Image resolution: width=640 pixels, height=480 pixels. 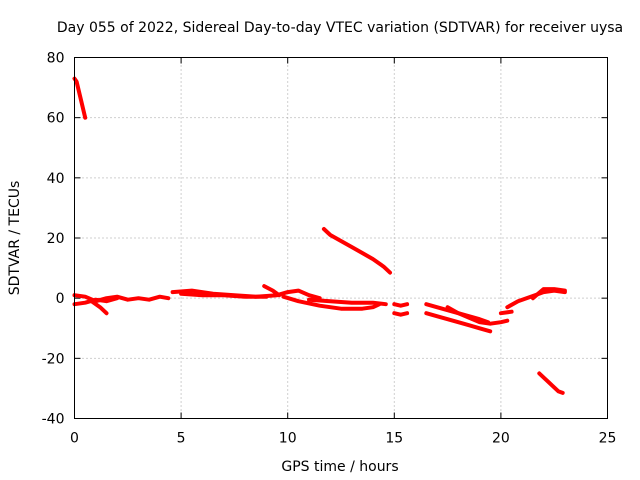 What do you see at coordinates (56, 119) in the screenshot?
I see `y-tick-label: 60` at bounding box center [56, 119].